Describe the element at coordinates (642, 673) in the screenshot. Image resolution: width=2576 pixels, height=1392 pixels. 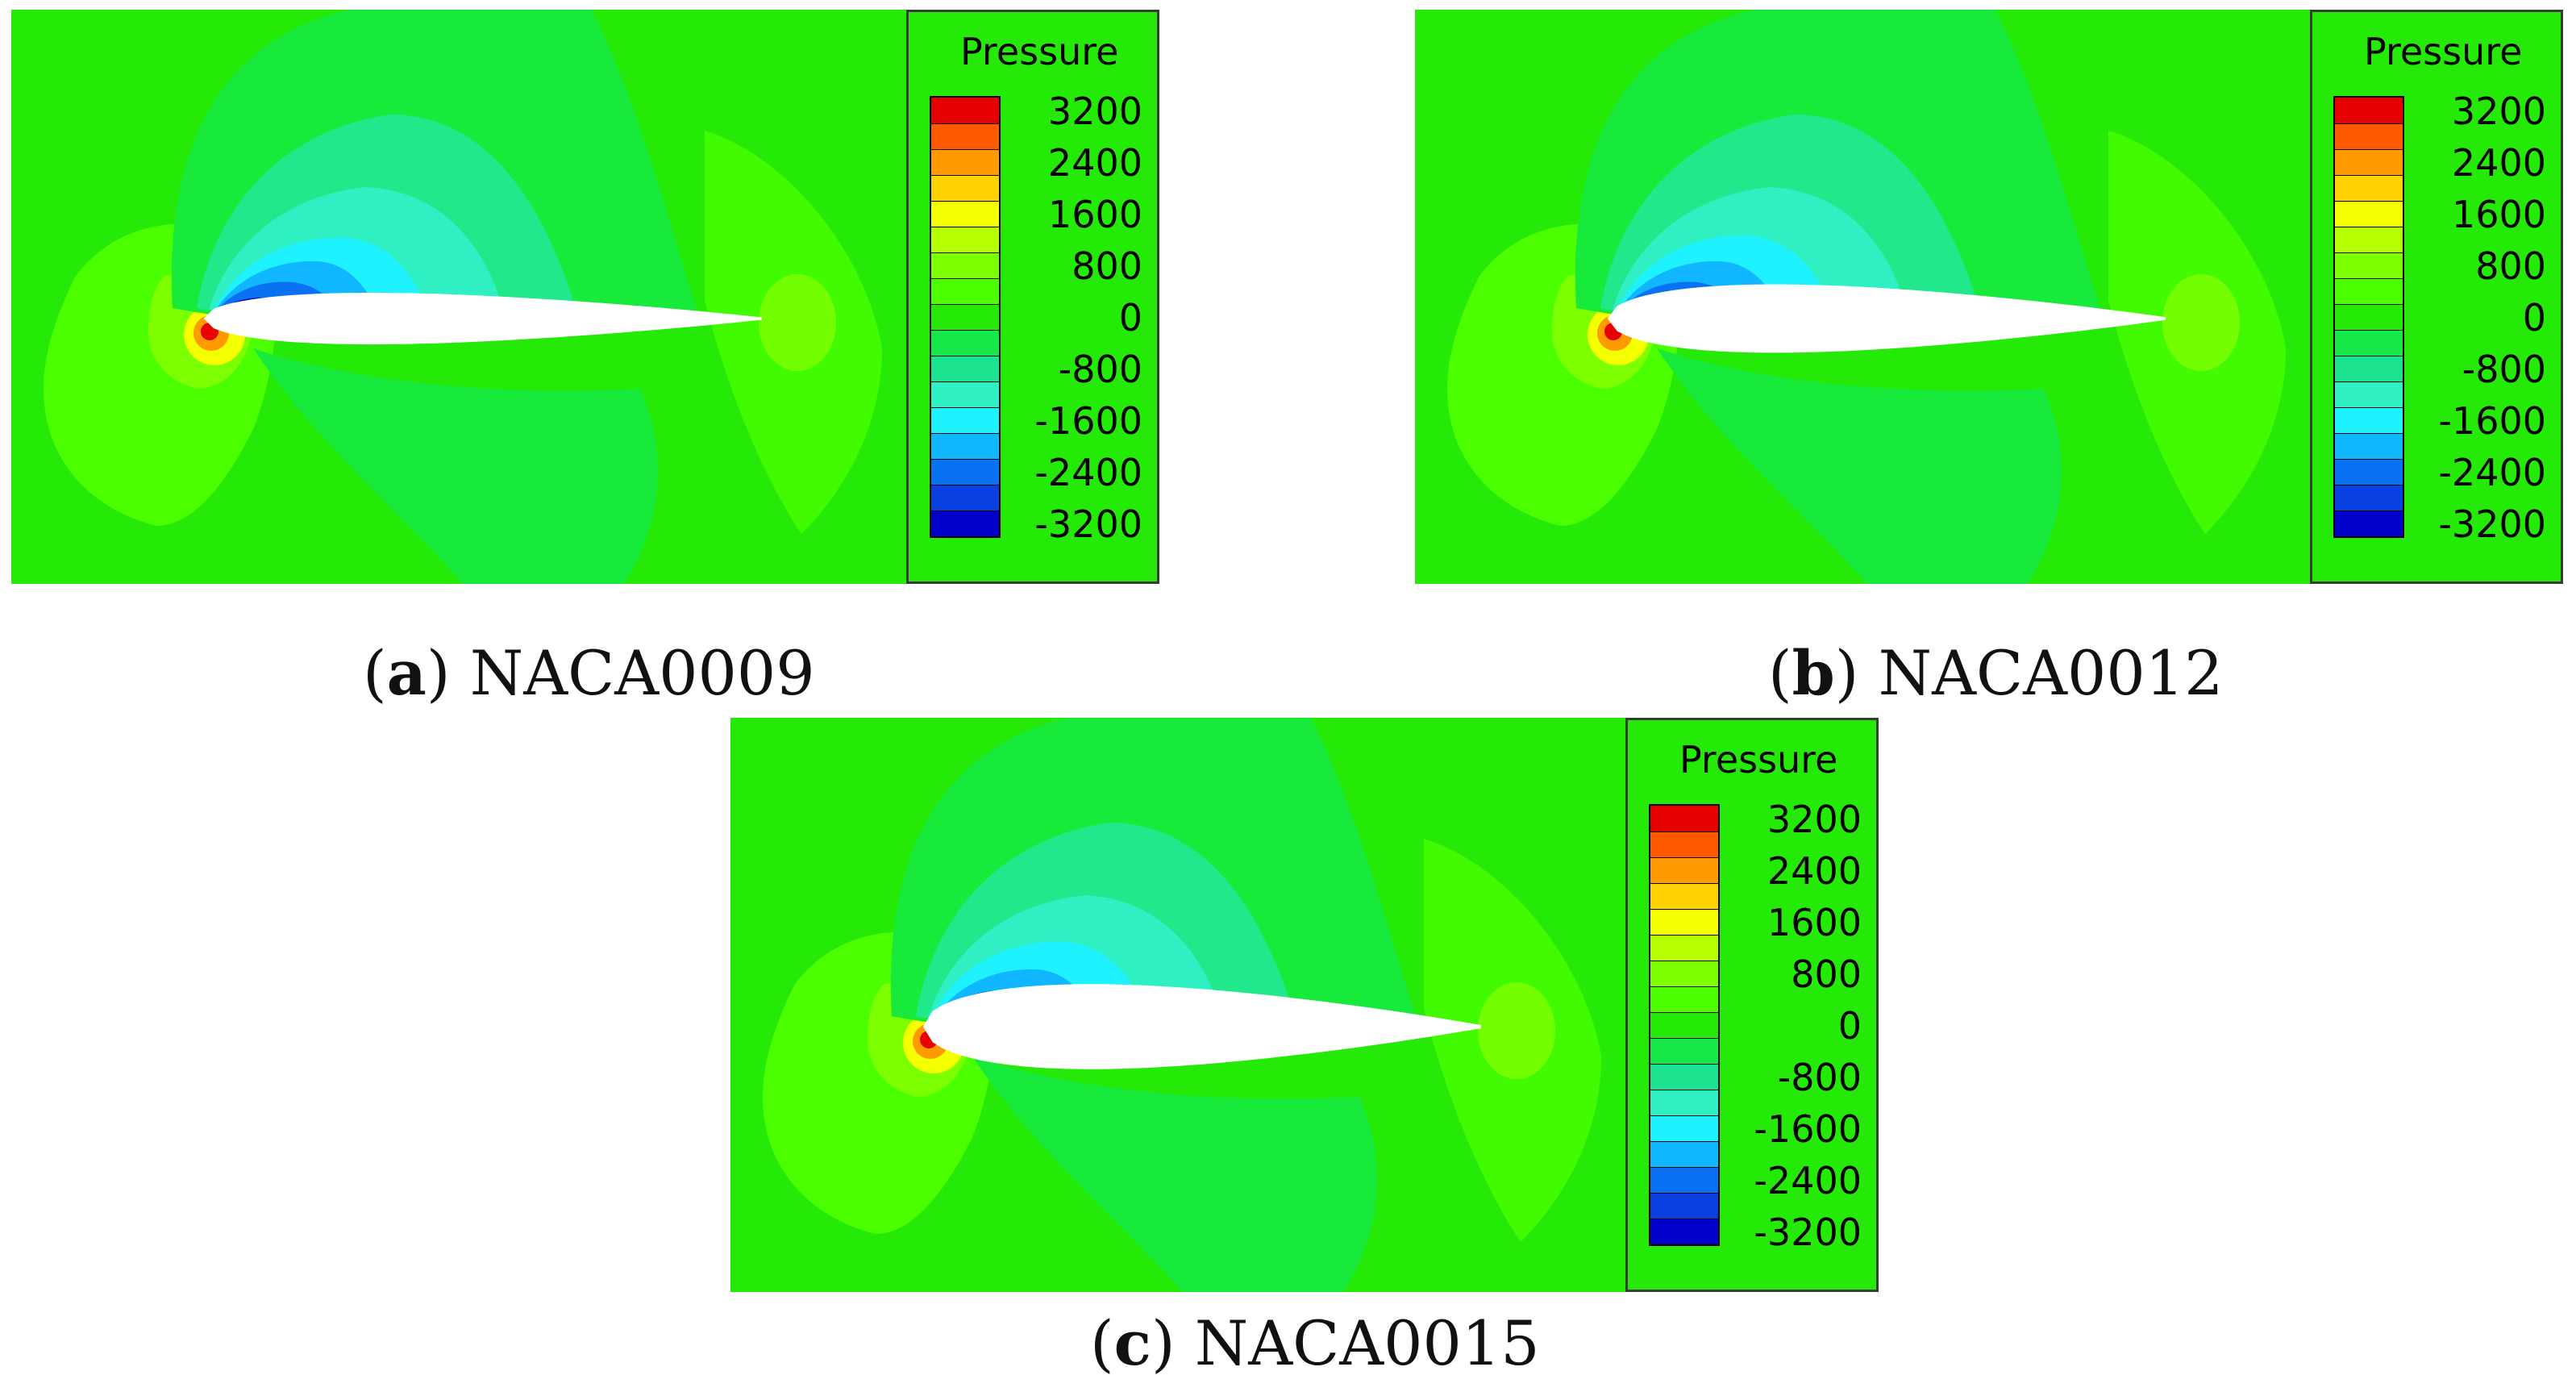
I see `caption-text: NACA0009` at that location.